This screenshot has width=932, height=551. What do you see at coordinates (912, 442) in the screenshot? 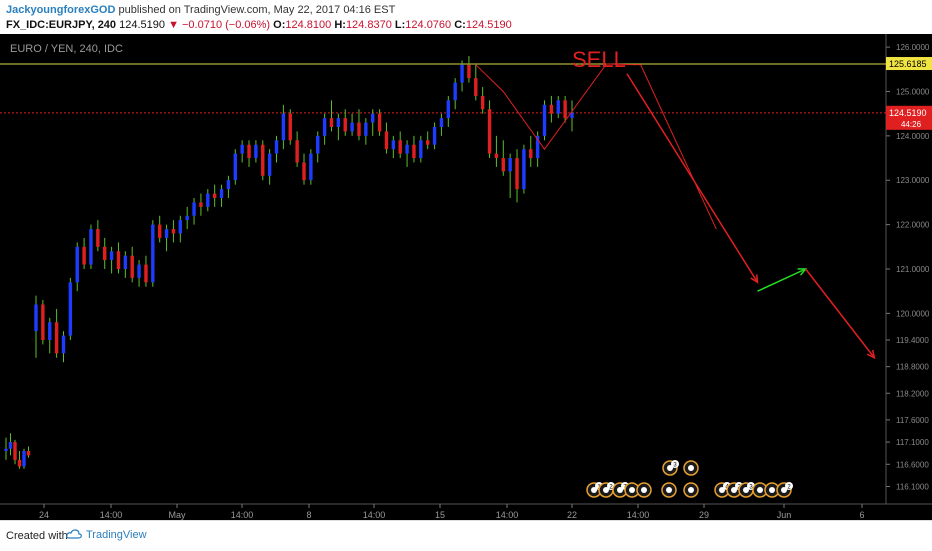
I see `price-tick-label: 117.1000` at bounding box center [912, 442].